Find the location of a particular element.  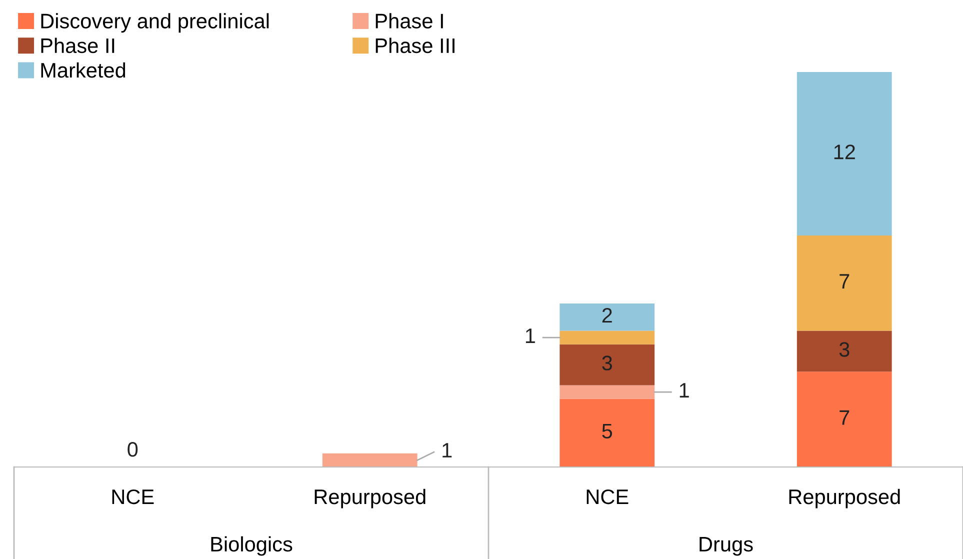

legend-label: Phase I is located at coordinates (409, 20).